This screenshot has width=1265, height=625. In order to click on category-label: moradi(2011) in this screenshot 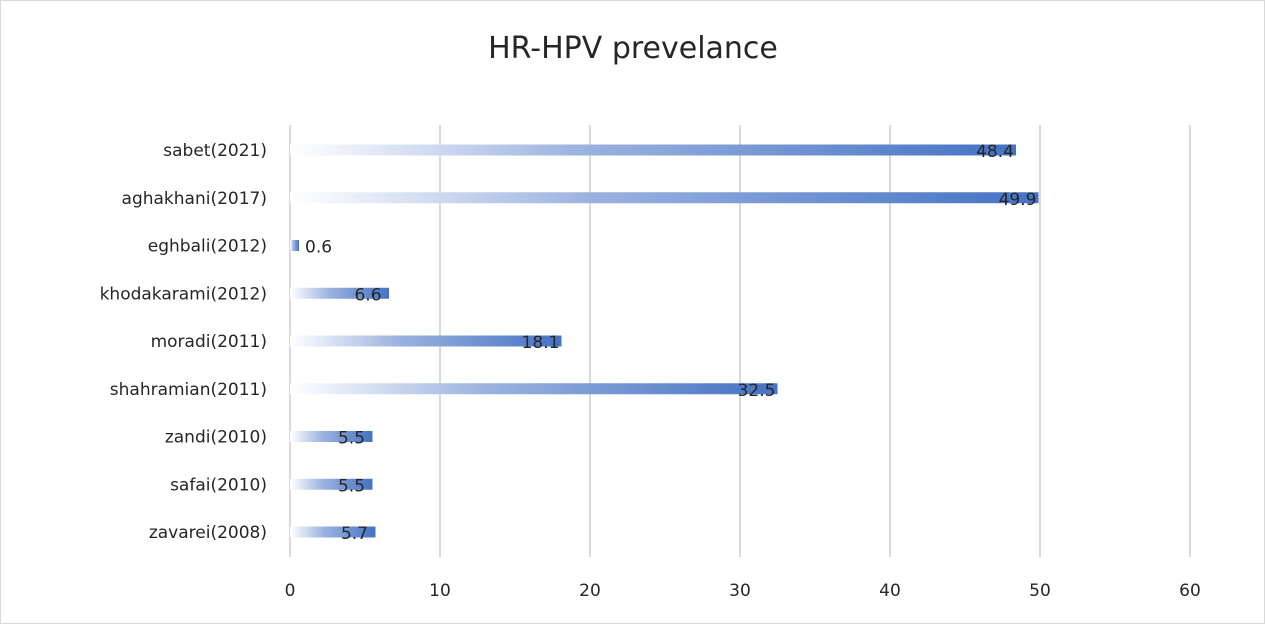, I will do `click(209, 342)`.